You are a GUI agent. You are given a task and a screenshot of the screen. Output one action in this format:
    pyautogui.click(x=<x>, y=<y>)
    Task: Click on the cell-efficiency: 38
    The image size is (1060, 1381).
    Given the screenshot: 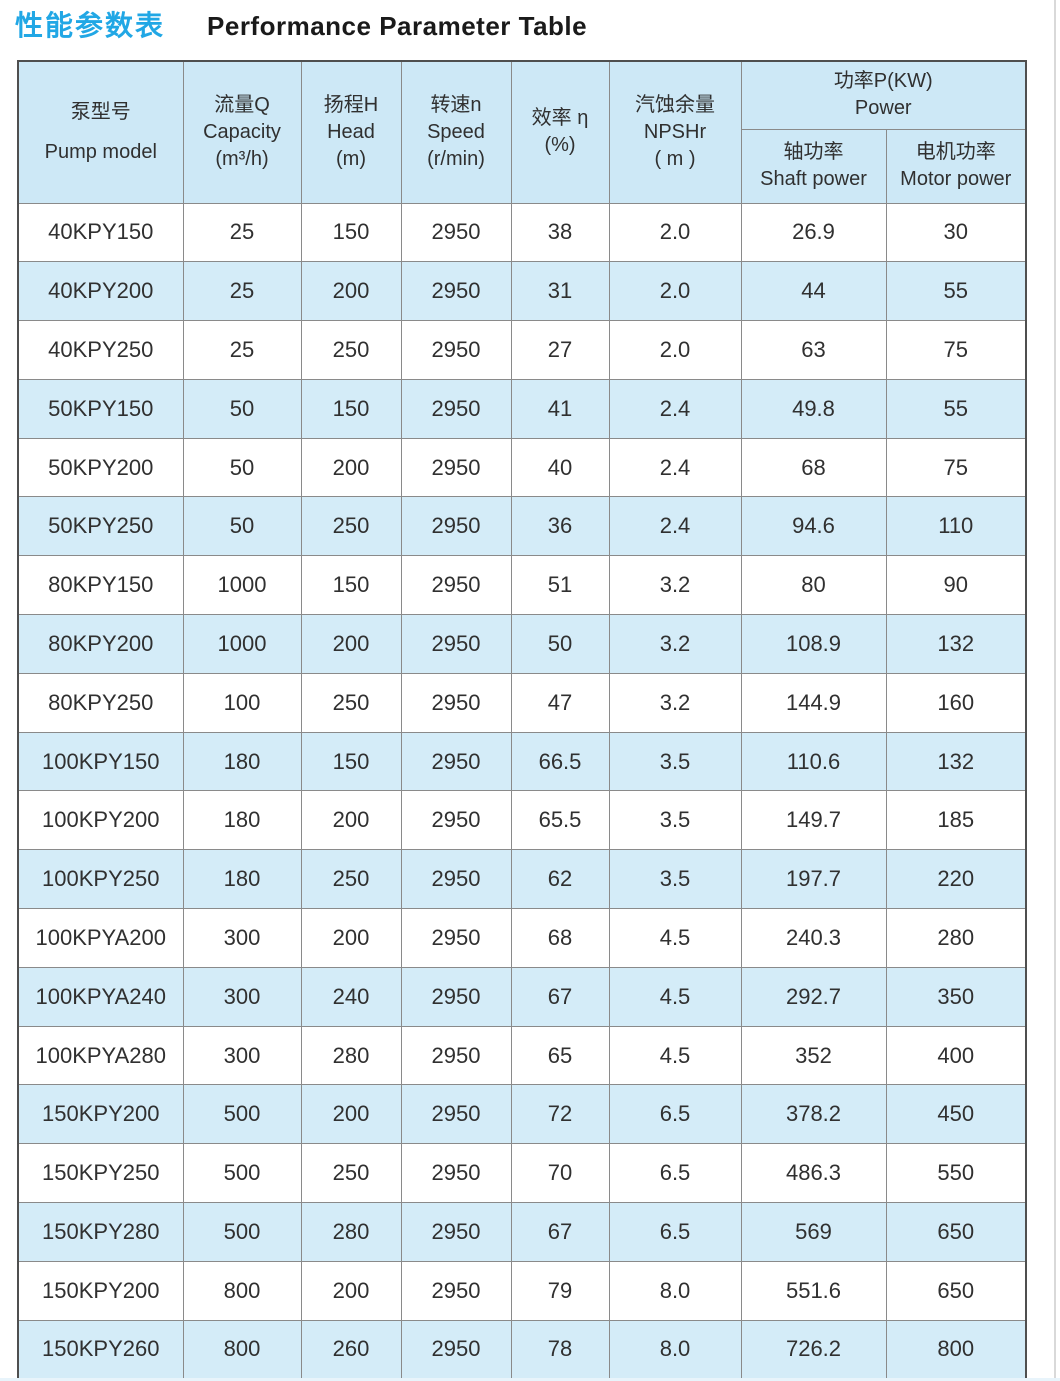 What is the action you would take?
    pyautogui.click(x=560, y=232)
    